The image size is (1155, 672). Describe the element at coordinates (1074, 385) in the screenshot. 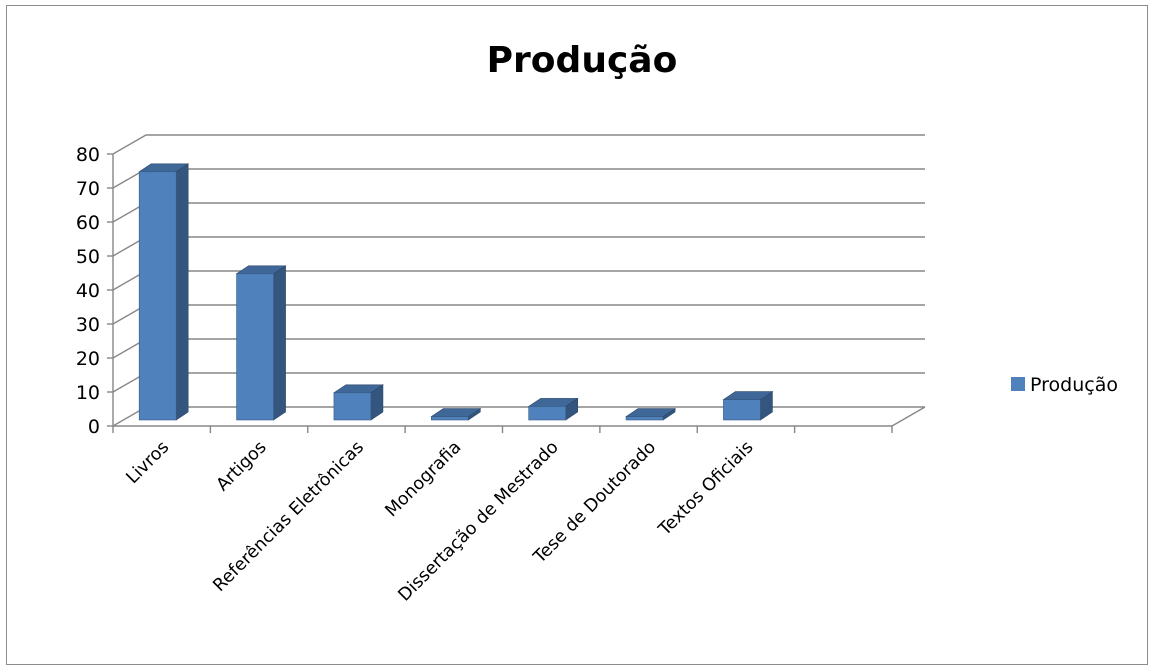

I see `legend-label: Produção` at that location.